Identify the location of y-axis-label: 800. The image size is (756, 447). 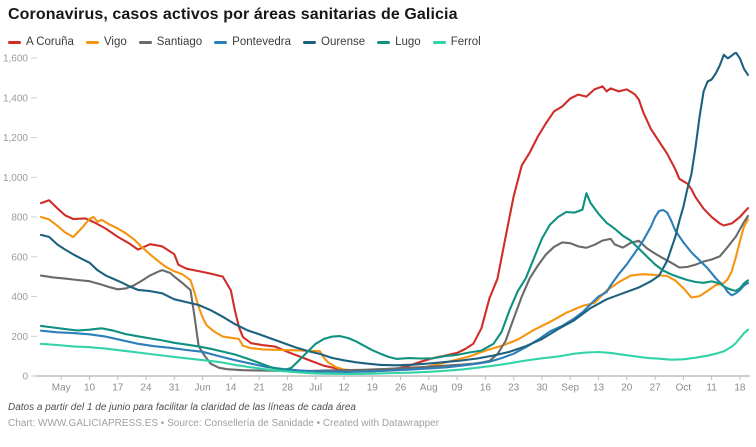
(19, 218).